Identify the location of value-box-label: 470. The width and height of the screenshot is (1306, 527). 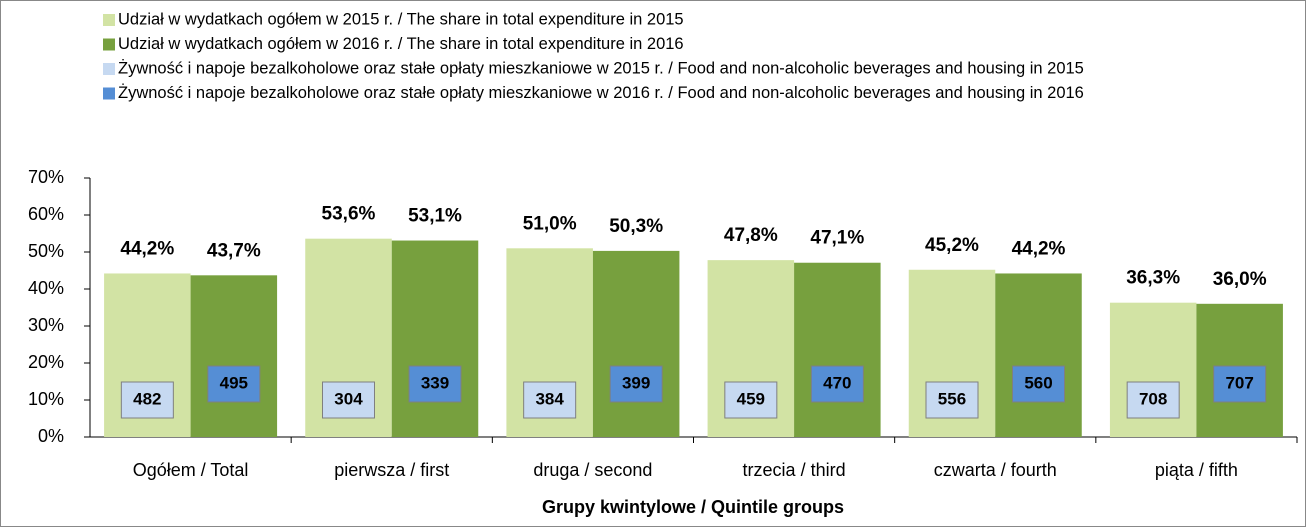
(837, 382).